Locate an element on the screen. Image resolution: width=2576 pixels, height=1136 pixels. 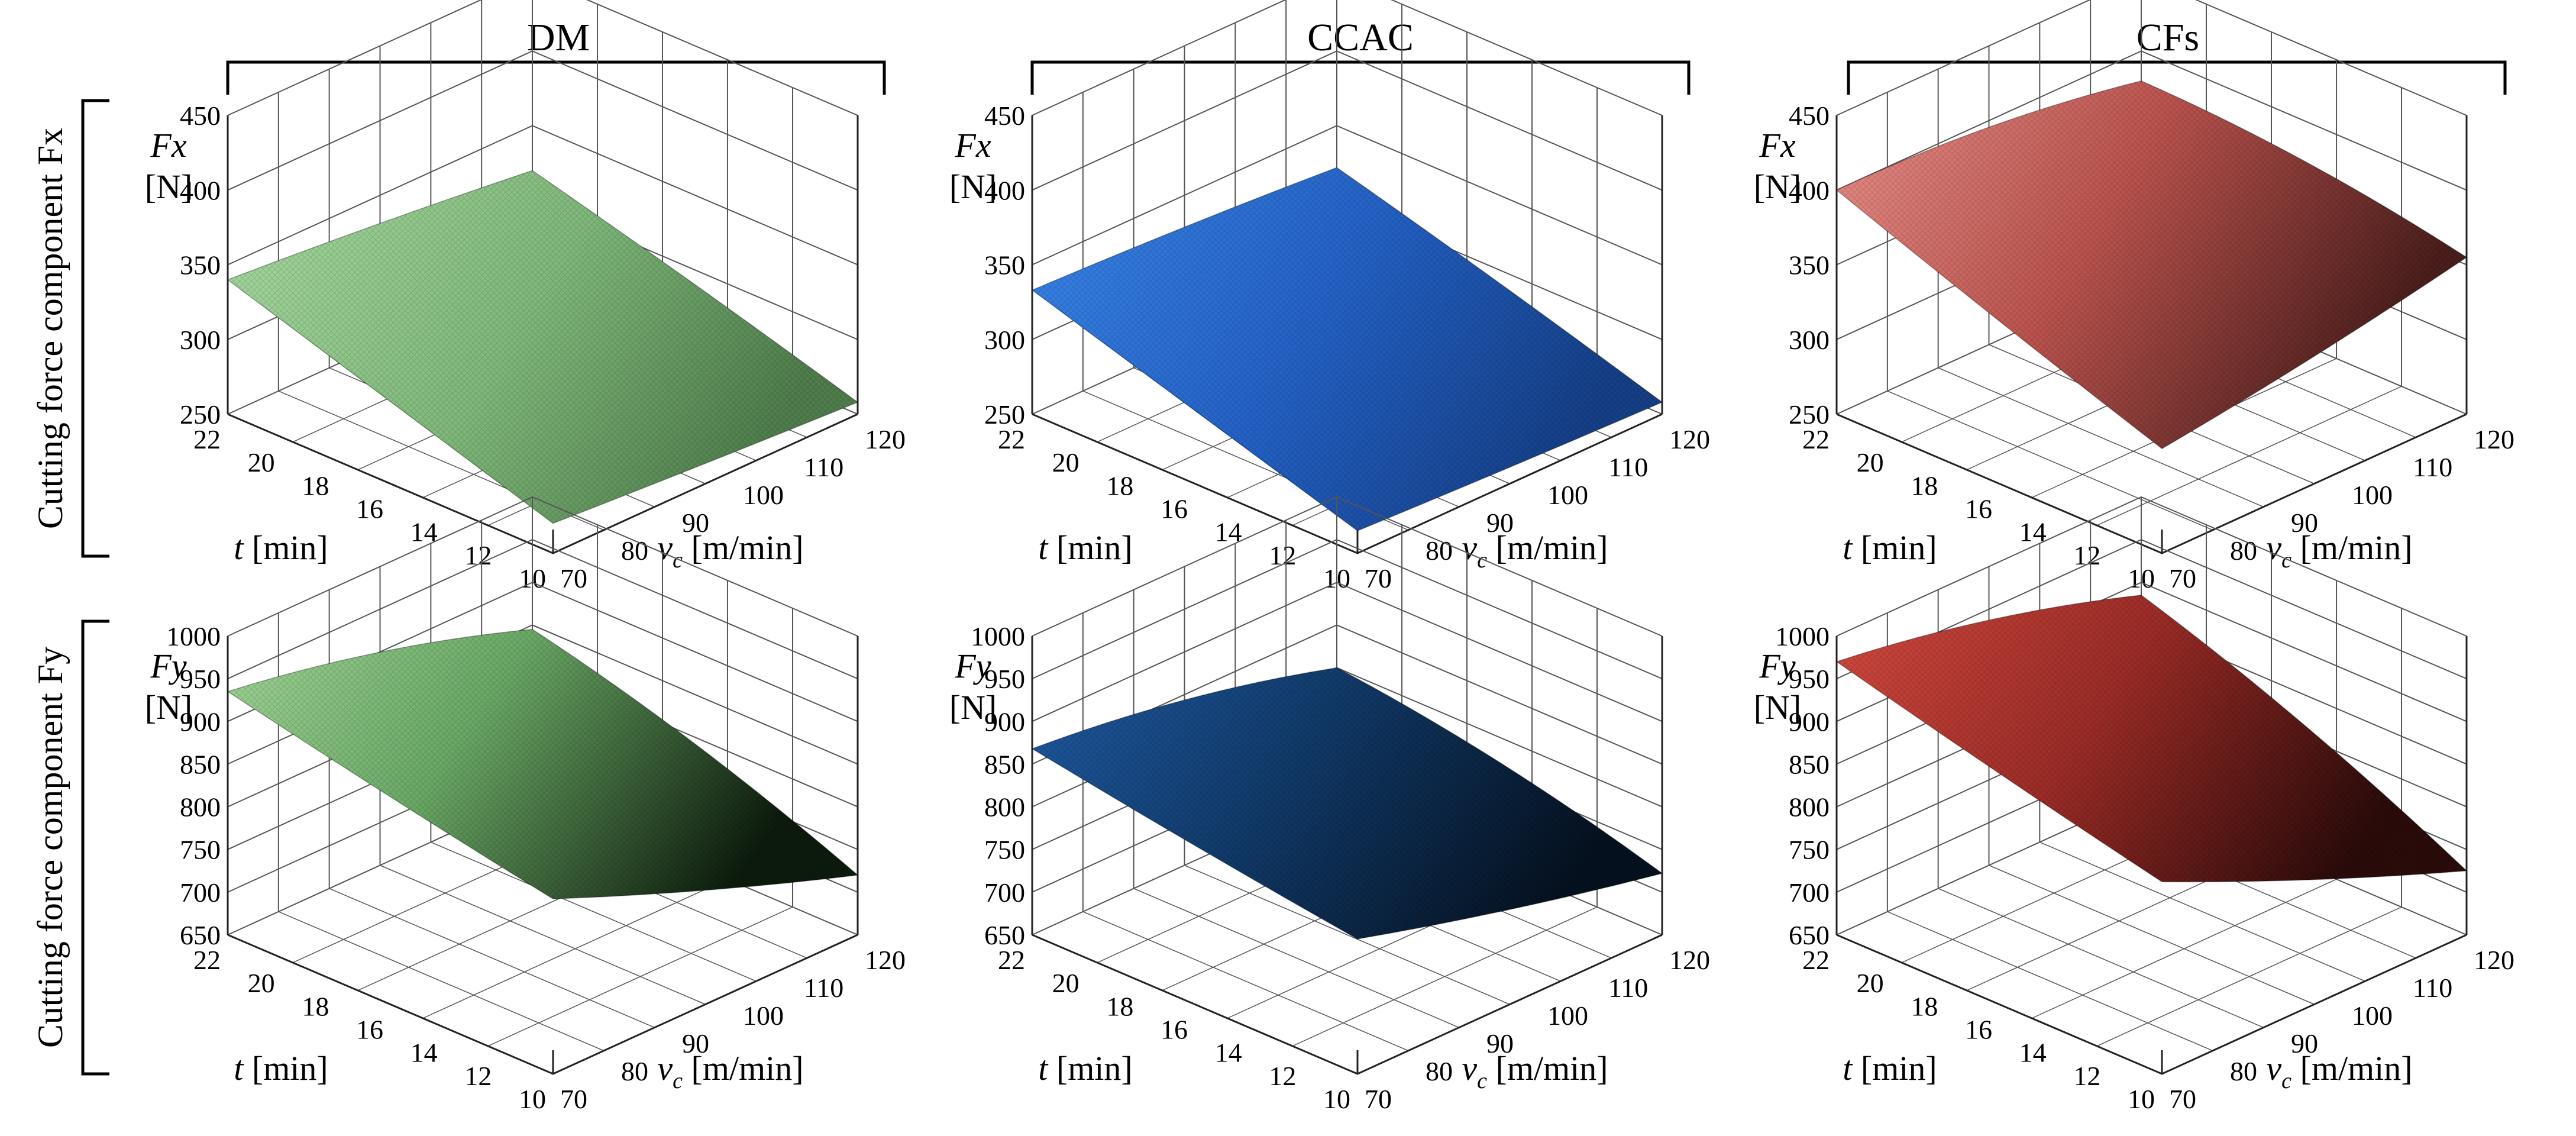
response-surface-cfs is located at coordinates (2151, 265).